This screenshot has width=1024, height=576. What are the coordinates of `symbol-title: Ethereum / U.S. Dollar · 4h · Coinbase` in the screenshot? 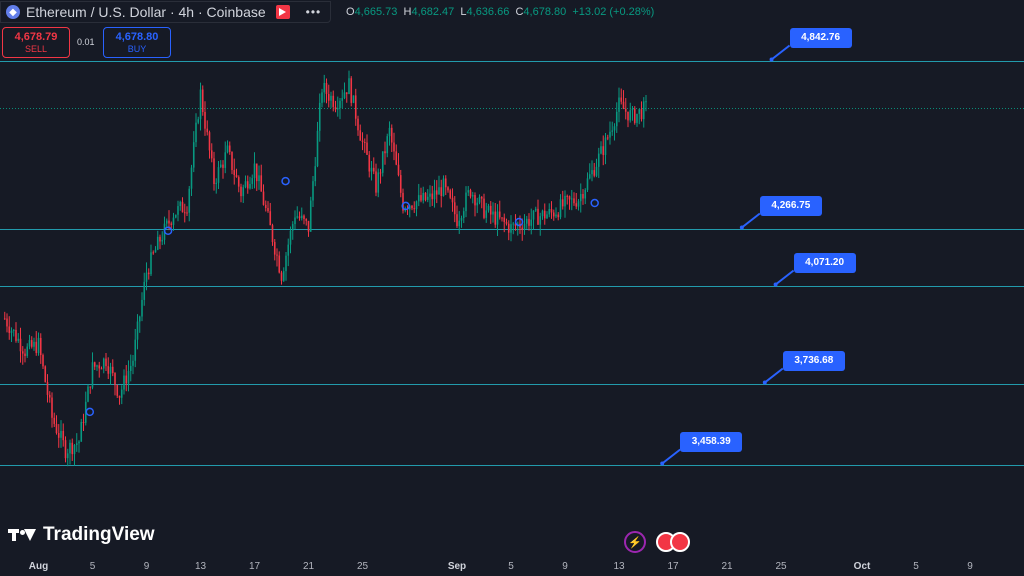 It's located at (146, 12).